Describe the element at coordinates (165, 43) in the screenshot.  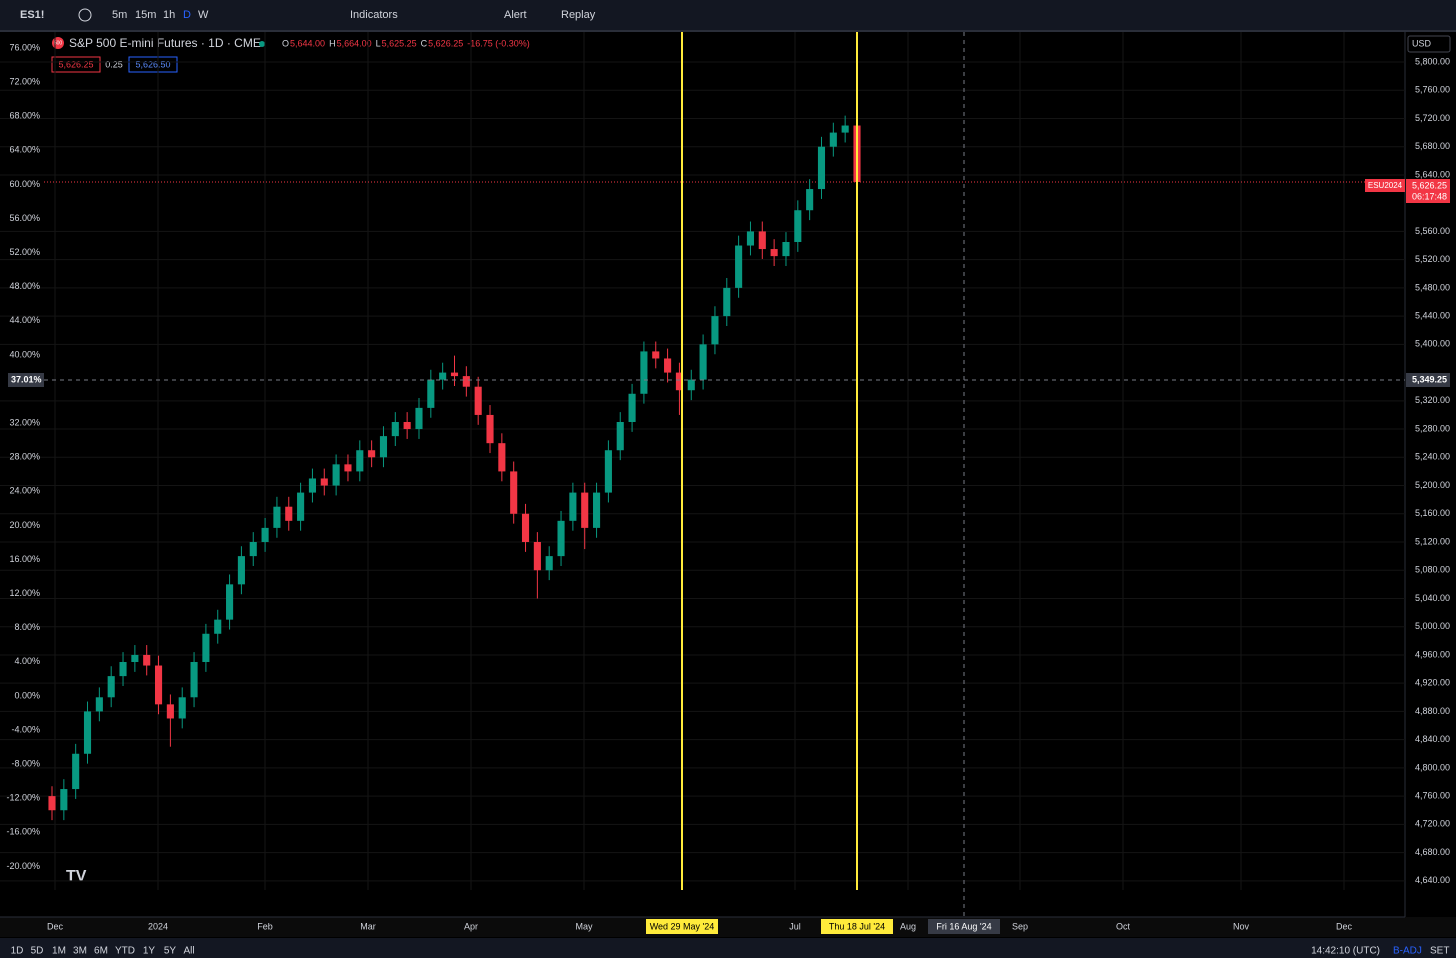
I see `legend-title: S&P 500 E-mini Futures · 1D · CME` at that location.